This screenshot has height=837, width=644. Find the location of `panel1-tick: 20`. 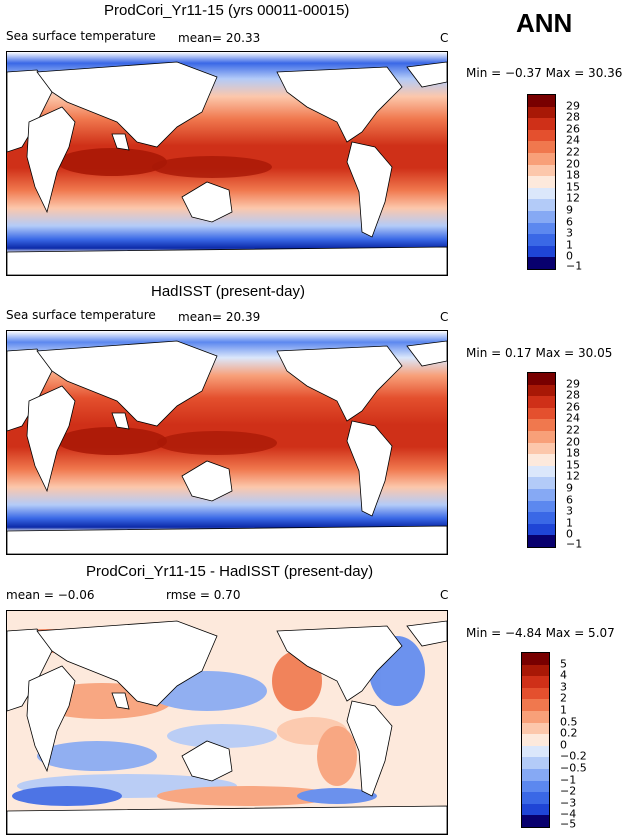

panel1-tick: 20 is located at coordinates (573, 164).